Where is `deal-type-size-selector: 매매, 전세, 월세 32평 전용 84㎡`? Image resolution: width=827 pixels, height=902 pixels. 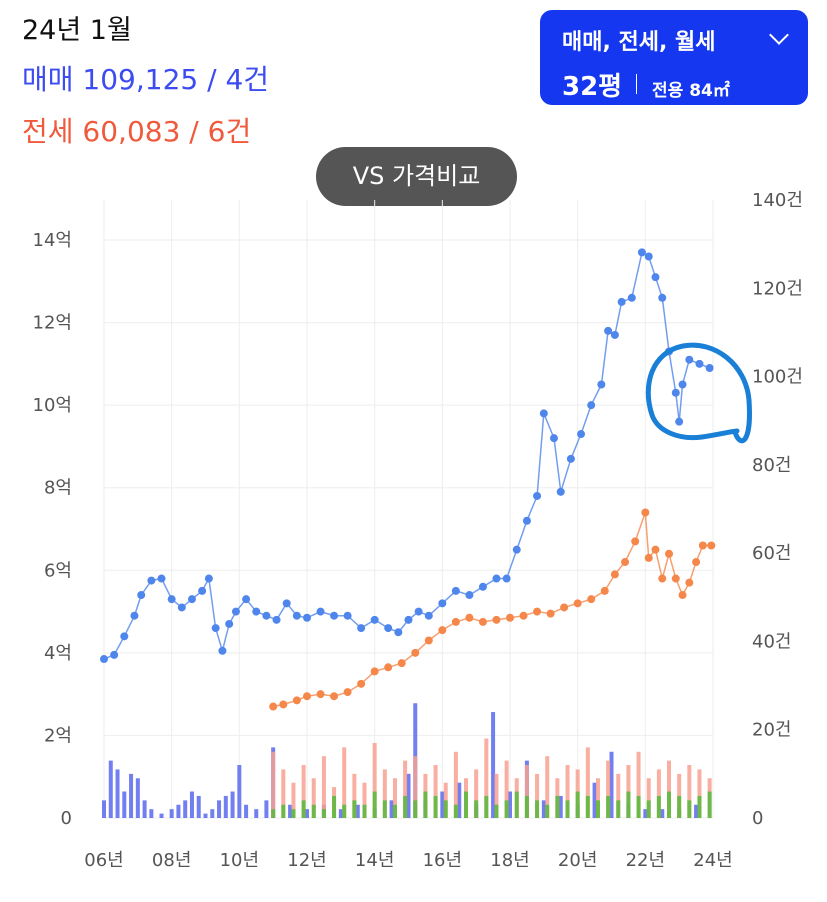 deal-type-size-selector: 매매, 전세, 월세 32평 전용 84㎡ is located at coordinates (674, 57).